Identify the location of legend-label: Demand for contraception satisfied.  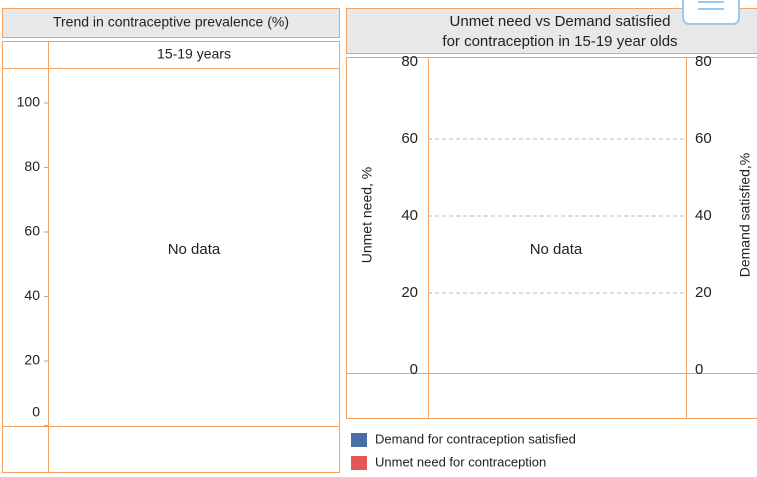
(475, 438).